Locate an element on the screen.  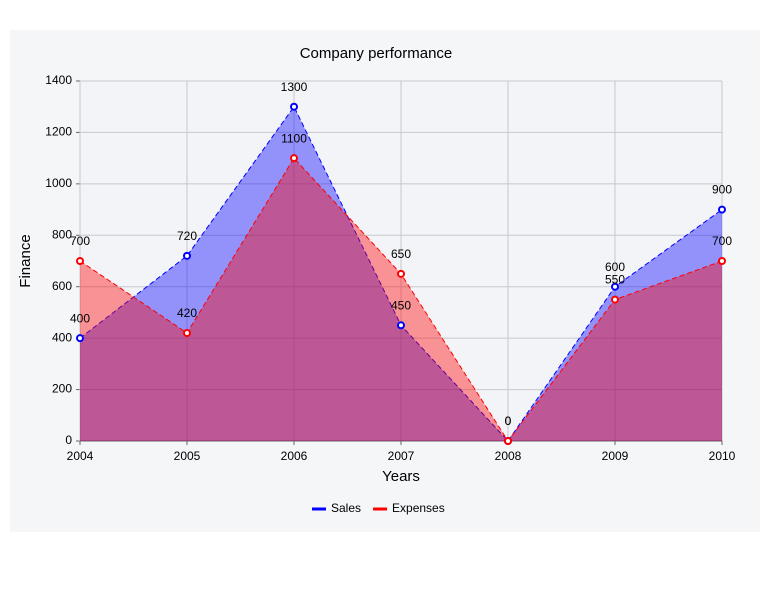
y-tick-label: 800 is located at coordinates (62, 234).